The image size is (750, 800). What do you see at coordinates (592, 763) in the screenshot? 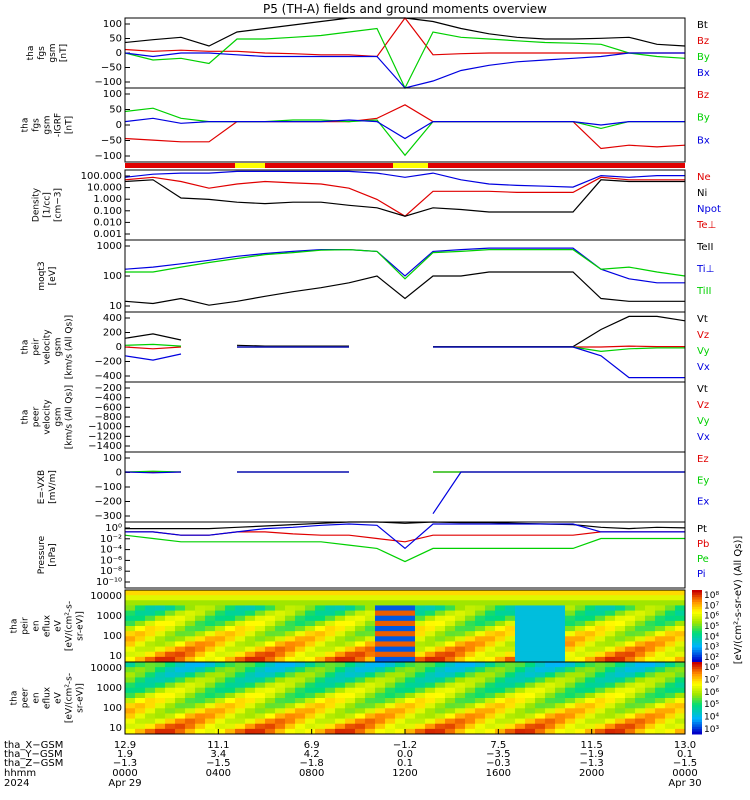
I see `x-tick-label: −1.3` at bounding box center [592, 763].